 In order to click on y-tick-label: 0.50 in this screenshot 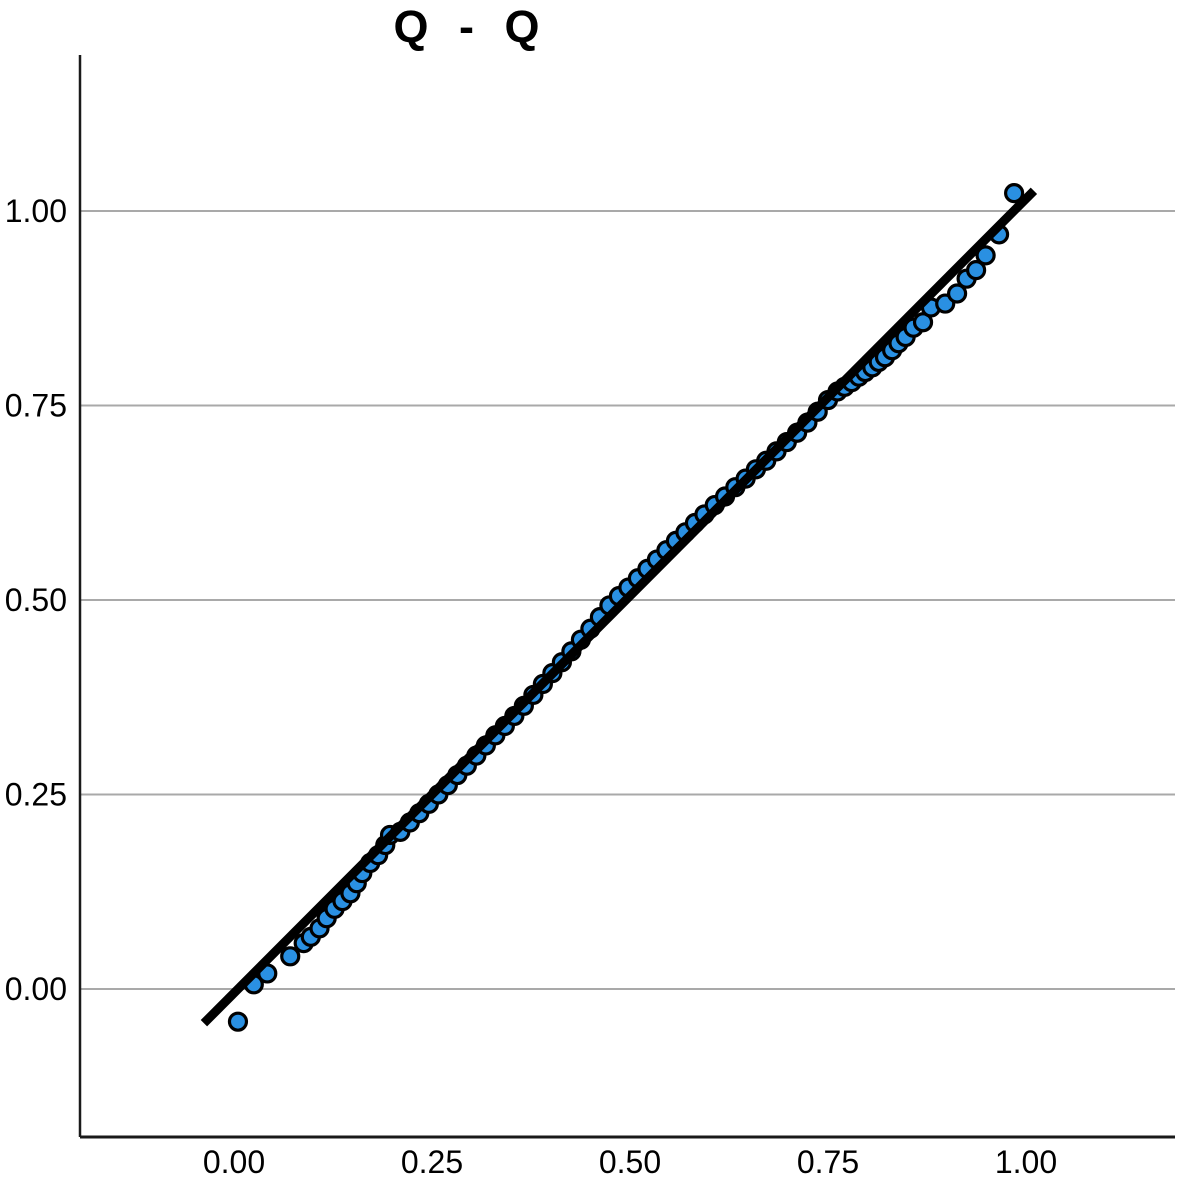, I will do `click(36, 600)`.